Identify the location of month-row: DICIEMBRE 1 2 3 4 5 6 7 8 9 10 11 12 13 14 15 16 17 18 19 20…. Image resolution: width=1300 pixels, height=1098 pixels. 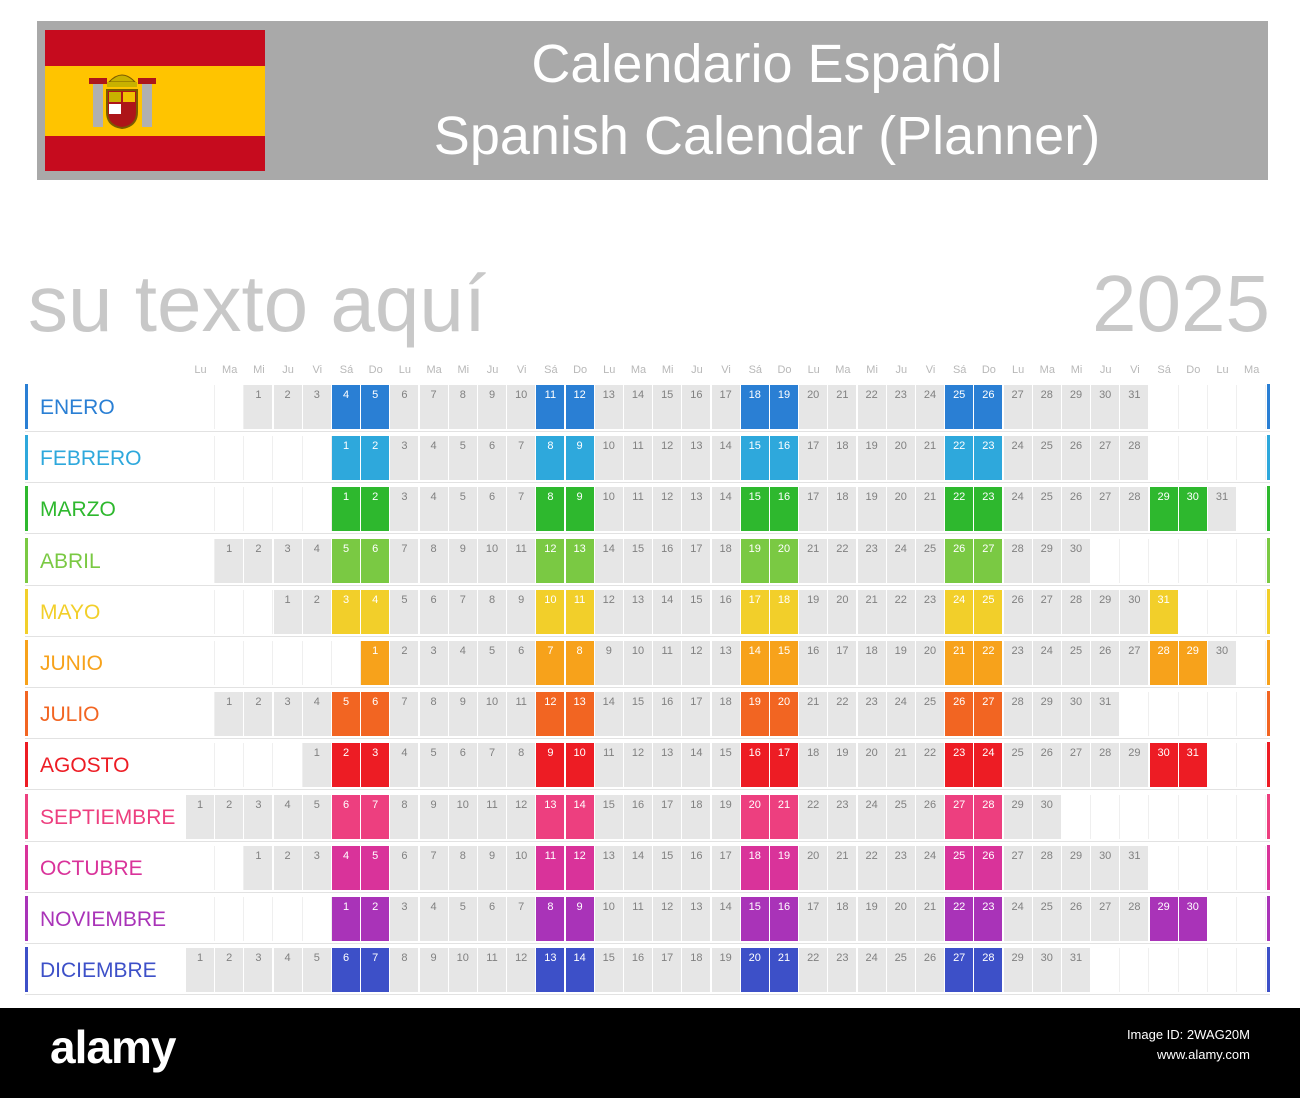
(647, 970).